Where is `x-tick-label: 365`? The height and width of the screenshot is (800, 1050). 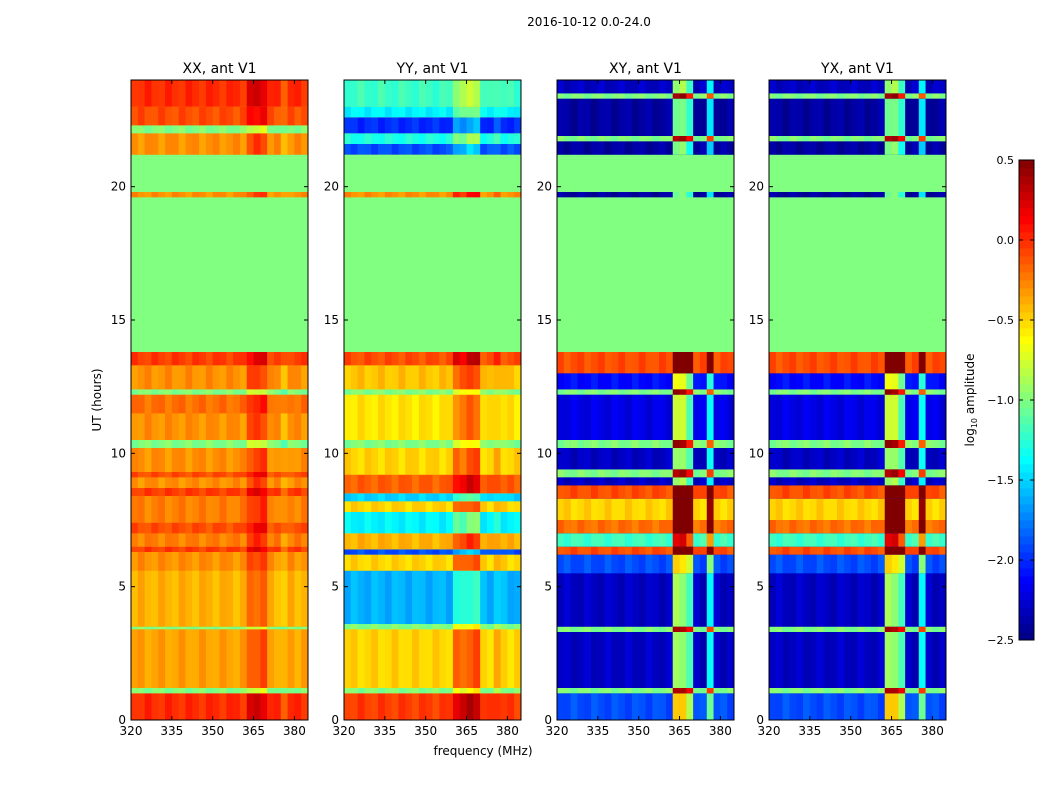
x-tick-label: 365 is located at coordinates (891, 731).